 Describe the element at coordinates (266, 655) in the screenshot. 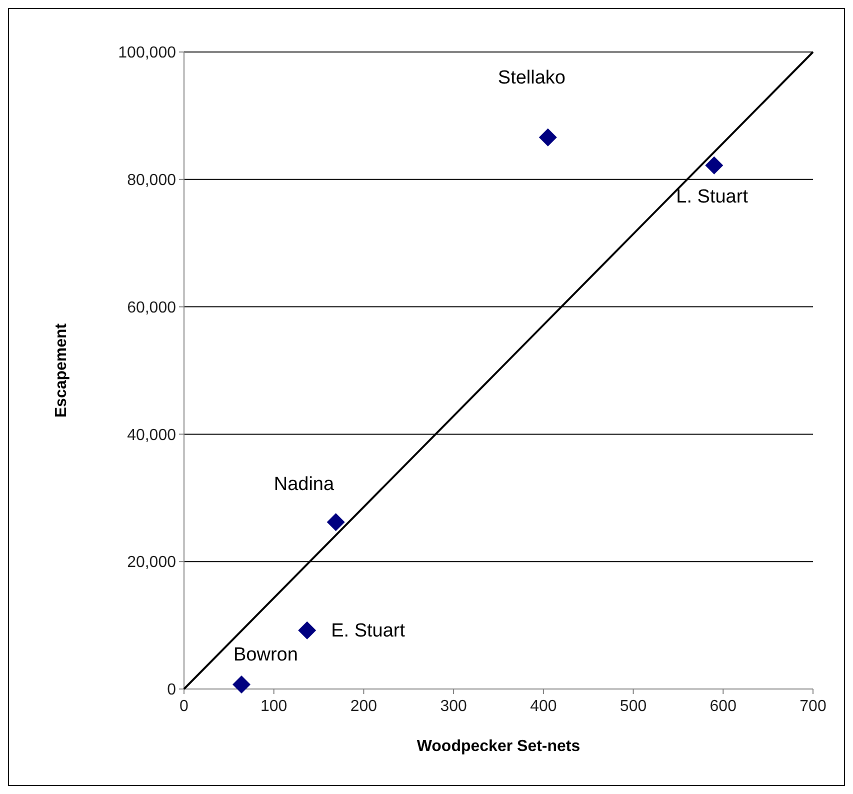

I see `annotation: Bowron` at that location.